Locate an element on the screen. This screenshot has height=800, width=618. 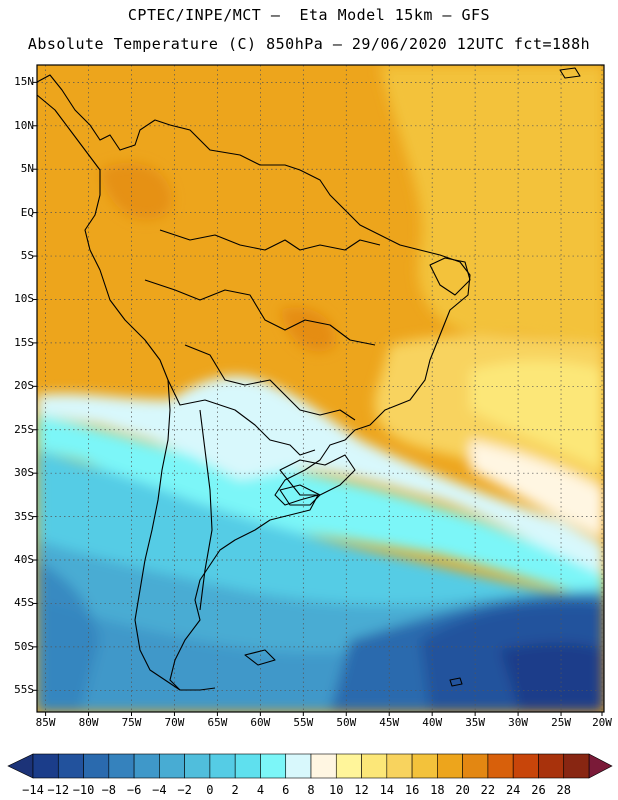
lat-label: 30S is located at coordinates (24, 473).